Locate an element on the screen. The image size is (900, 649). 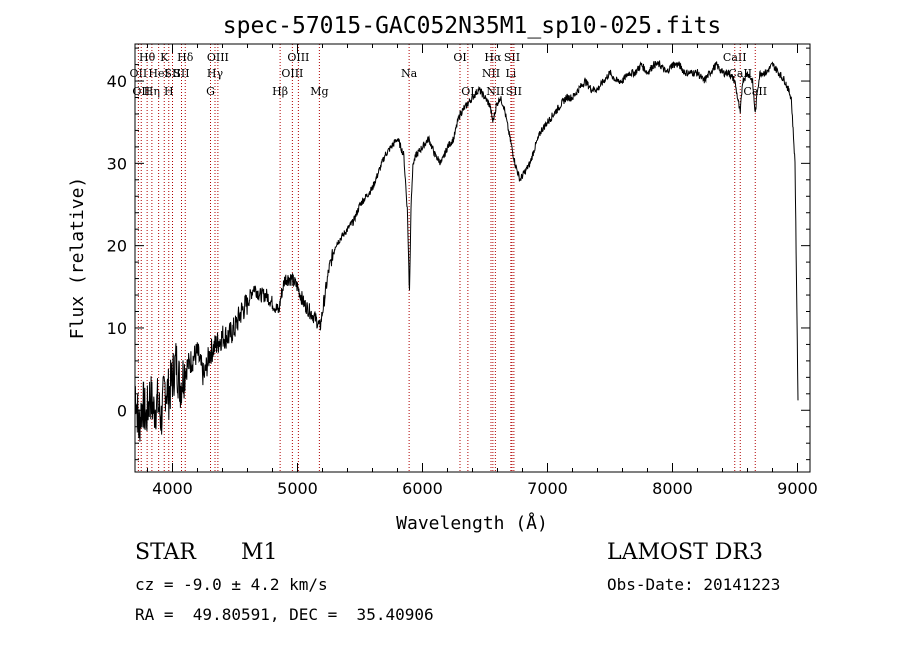
y-tick-label: 30 is located at coordinates (117, 163).